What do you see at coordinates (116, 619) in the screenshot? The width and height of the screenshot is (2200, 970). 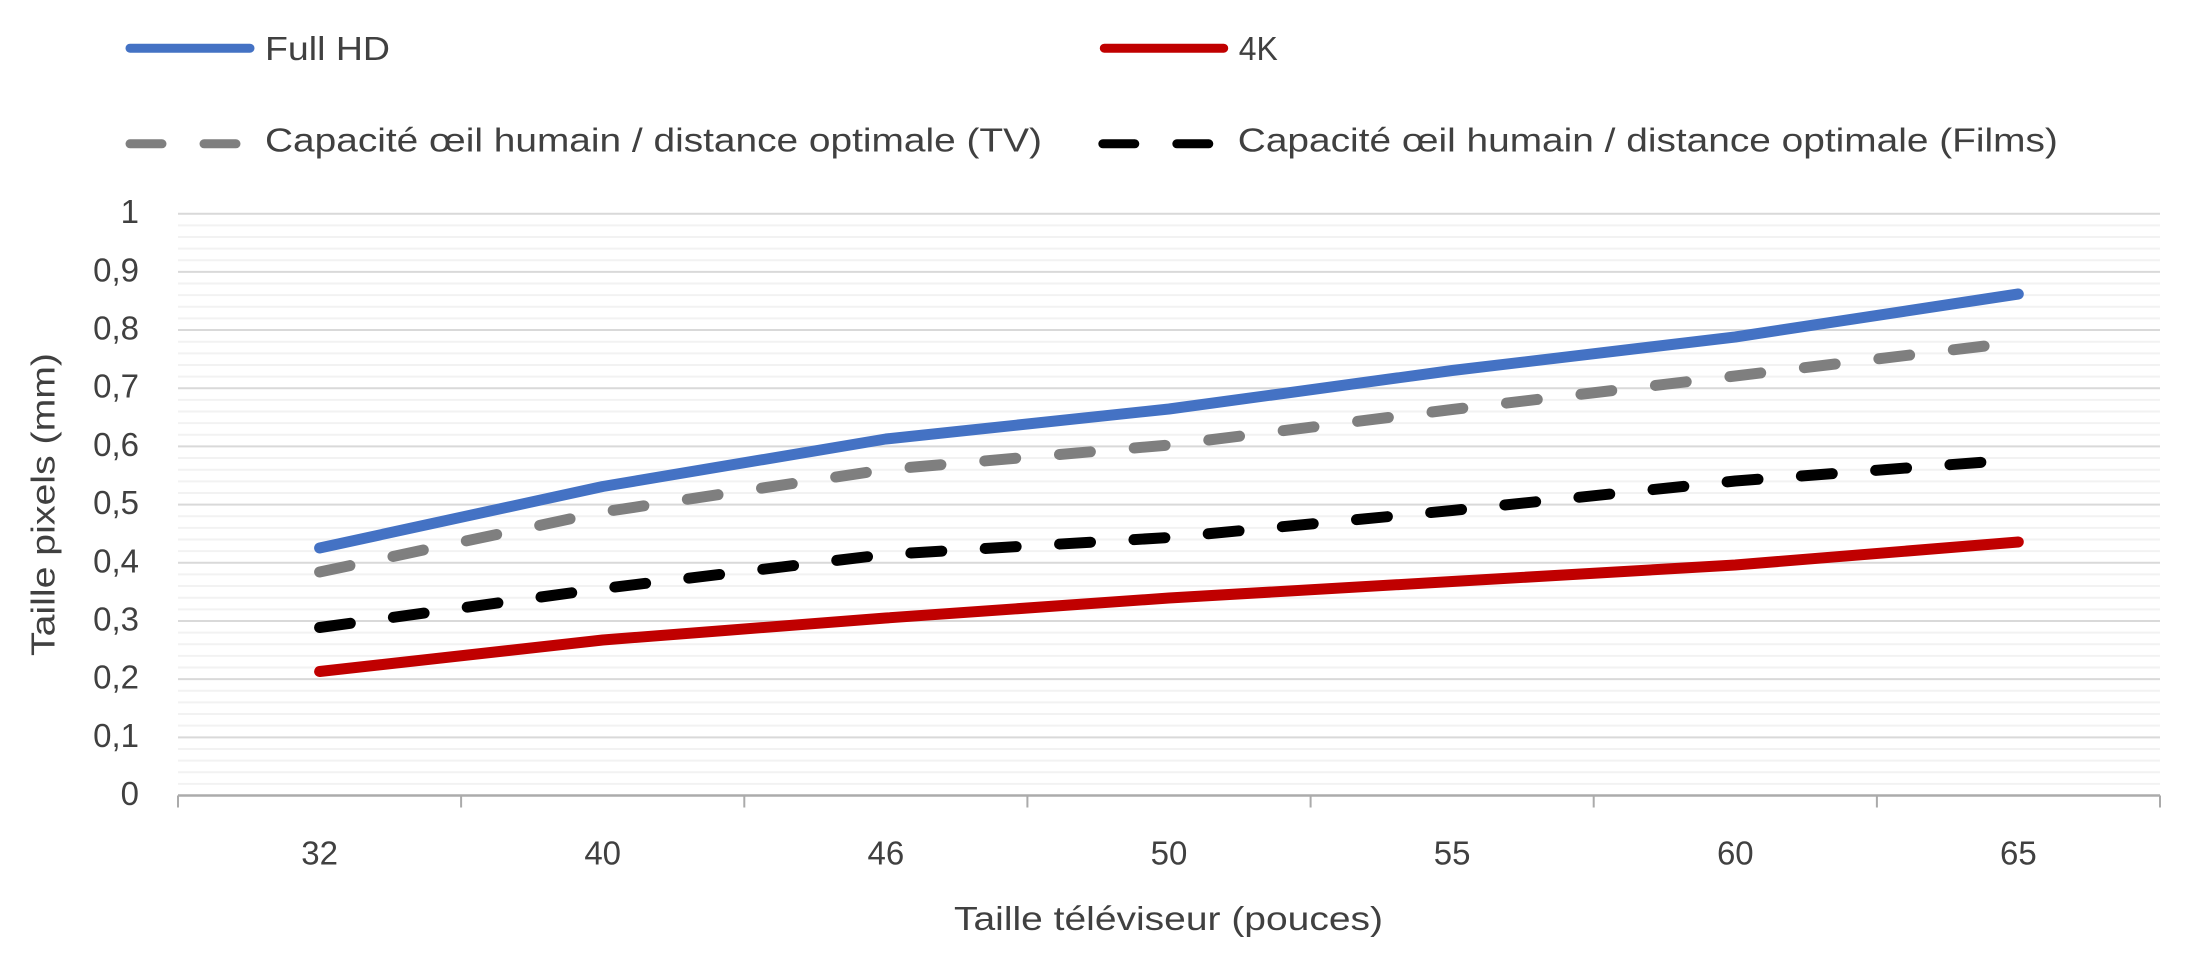 I see `svg-text: 0,3` at bounding box center [116, 619].